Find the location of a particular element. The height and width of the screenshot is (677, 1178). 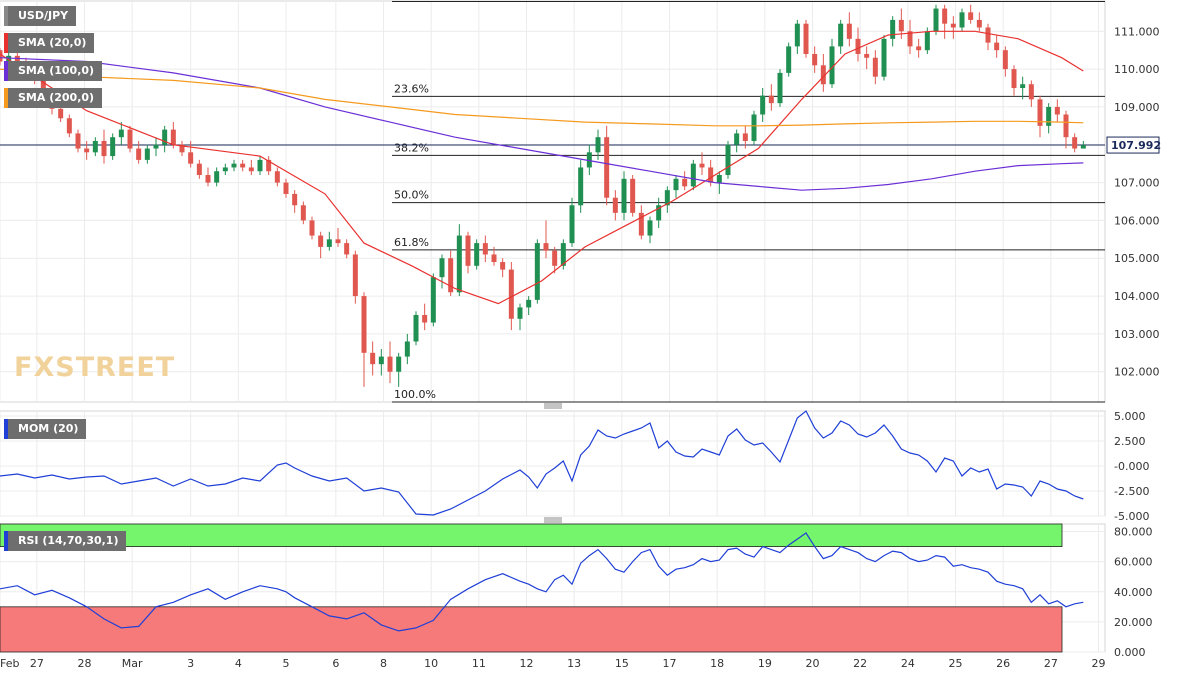

x-tick-label: 28 is located at coordinates (85, 663).